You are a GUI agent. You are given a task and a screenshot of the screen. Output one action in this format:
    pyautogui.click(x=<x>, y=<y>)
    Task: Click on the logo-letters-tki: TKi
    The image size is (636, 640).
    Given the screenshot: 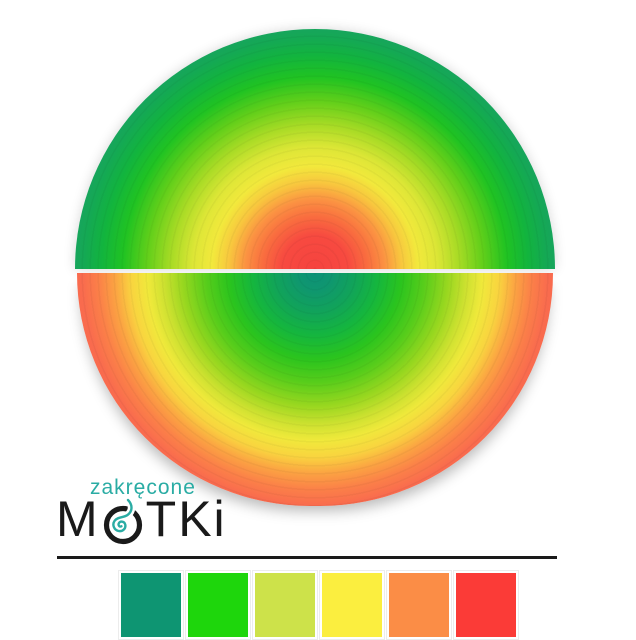 What is the action you would take?
    pyautogui.click(x=186, y=519)
    